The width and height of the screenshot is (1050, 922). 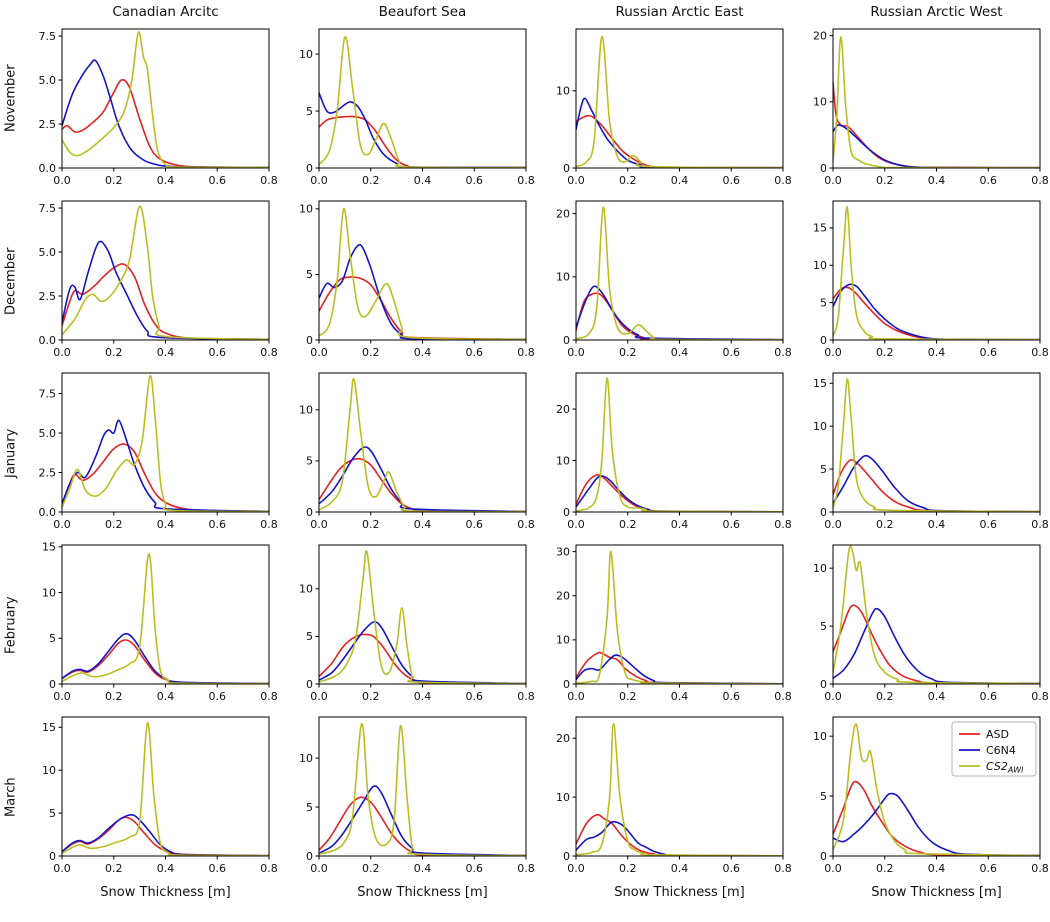 I want to click on cell-february-1: 0.0 0.2 0.4 0.6 0.8 0 5 10 15, so click(x=150, y=625).